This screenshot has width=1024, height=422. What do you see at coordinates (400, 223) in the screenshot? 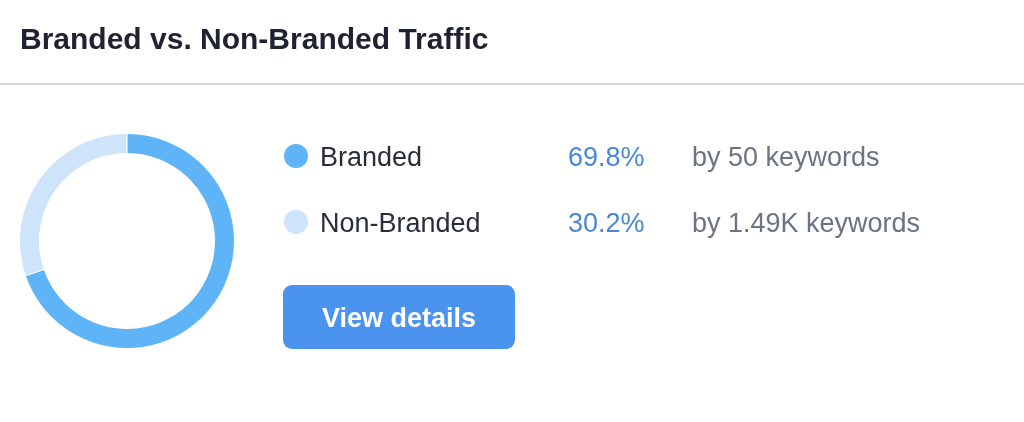
I see `legend-label: Non-Branded` at bounding box center [400, 223].